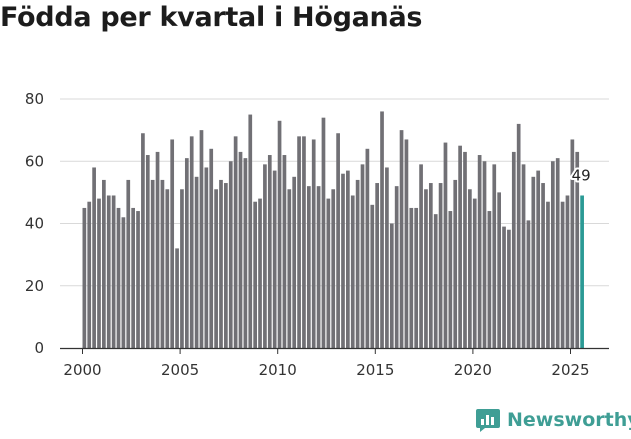 This screenshot has width=631, height=439. Describe the element at coordinates (278, 370) in the screenshot. I see `x-tick-label: 2010` at that location.